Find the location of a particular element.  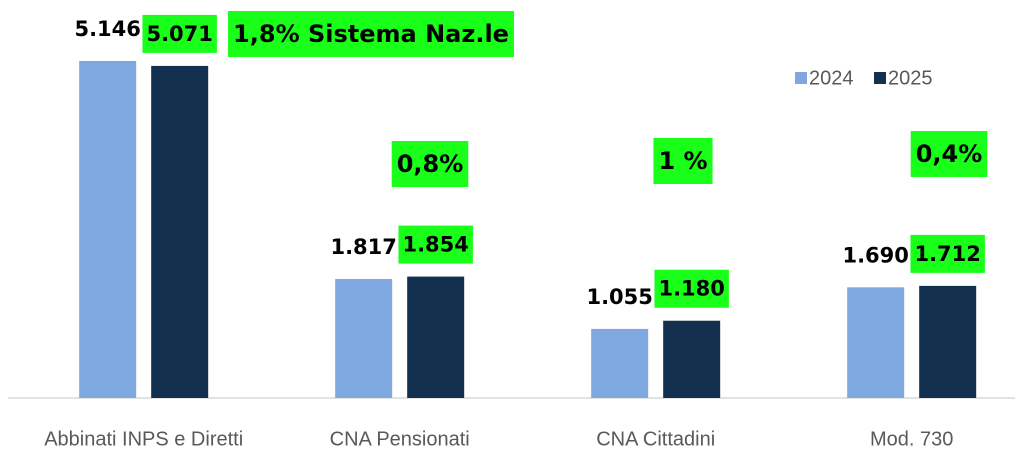

annotation: 0,4% is located at coordinates (949, 154).